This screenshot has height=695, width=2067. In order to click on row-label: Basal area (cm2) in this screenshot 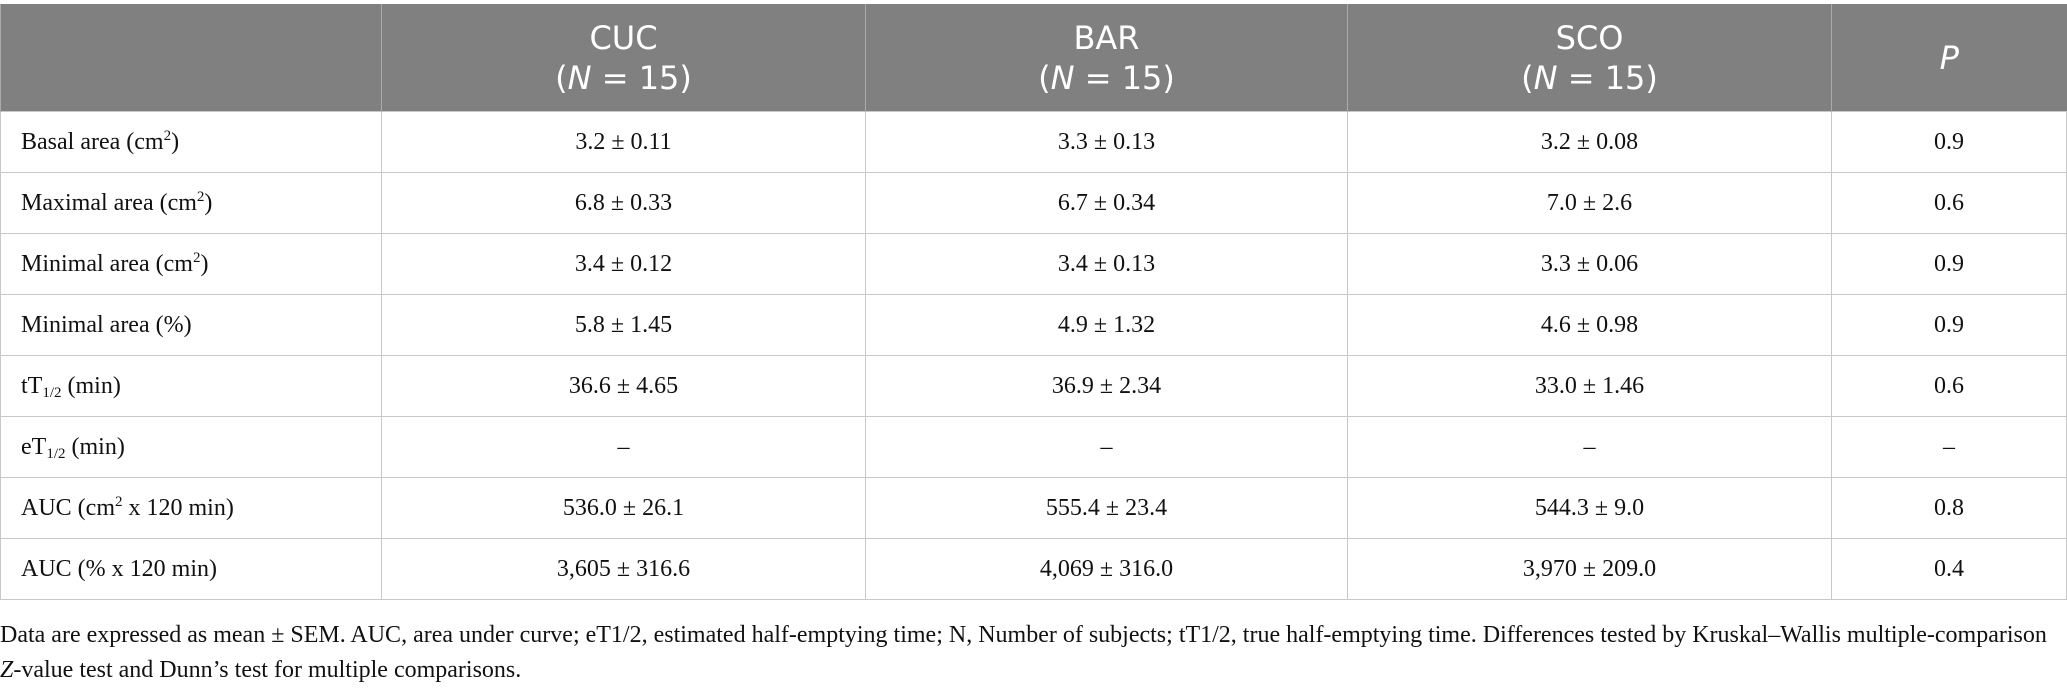, I will do `click(191, 142)`.